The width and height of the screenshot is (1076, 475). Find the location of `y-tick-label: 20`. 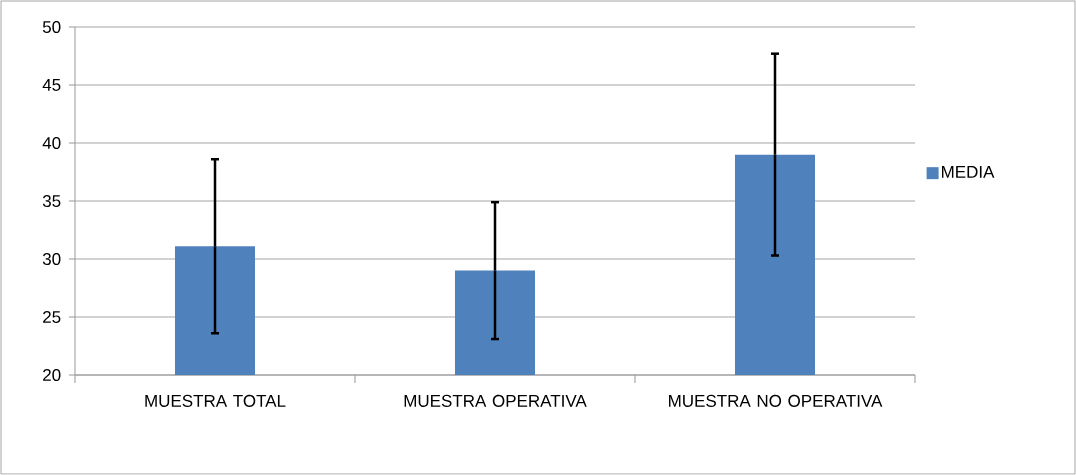

y-tick-label: 20 is located at coordinates (52, 375).